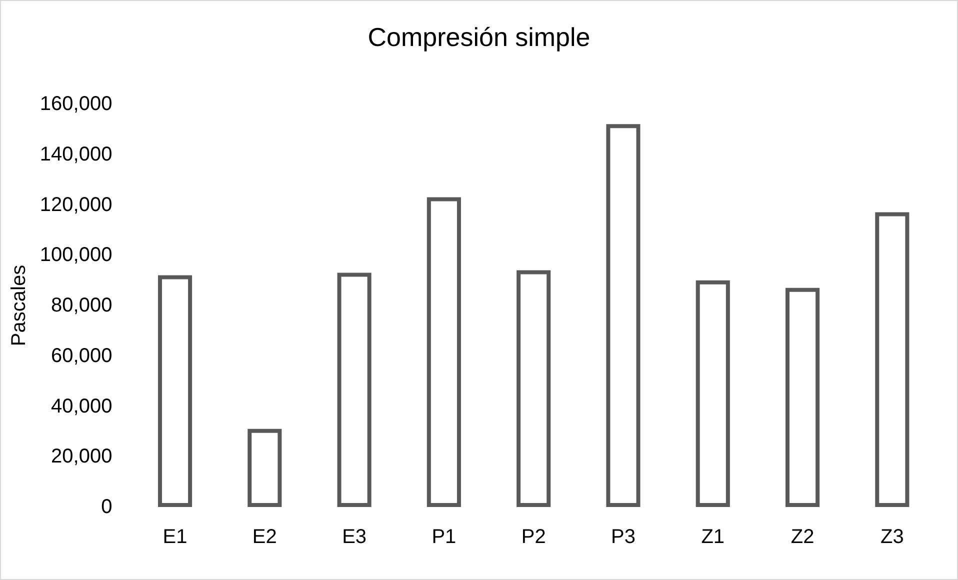 The height and width of the screenshot is (580, 958). Describe the element at coordinates (623, 537) in the screenshot. I see `x-tick-label: P3` at that location.